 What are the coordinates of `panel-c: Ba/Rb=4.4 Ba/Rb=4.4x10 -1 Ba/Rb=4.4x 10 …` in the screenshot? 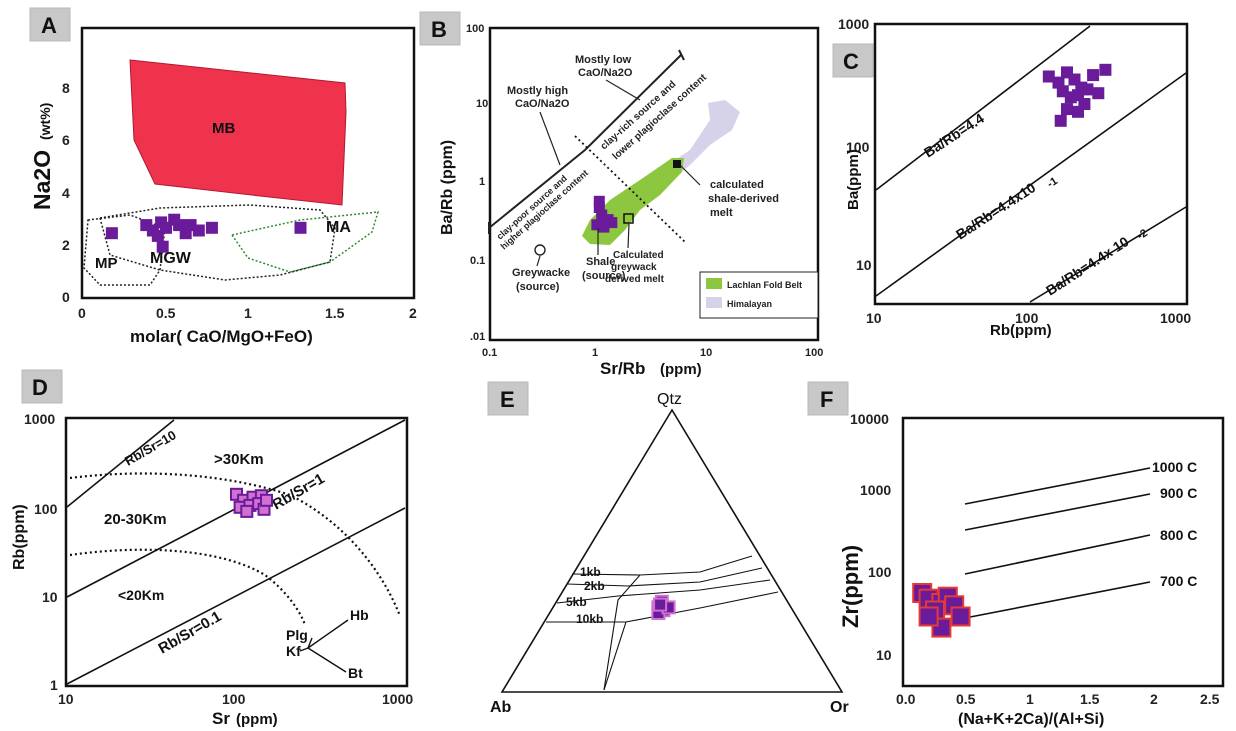 It's located at (1011, 177).